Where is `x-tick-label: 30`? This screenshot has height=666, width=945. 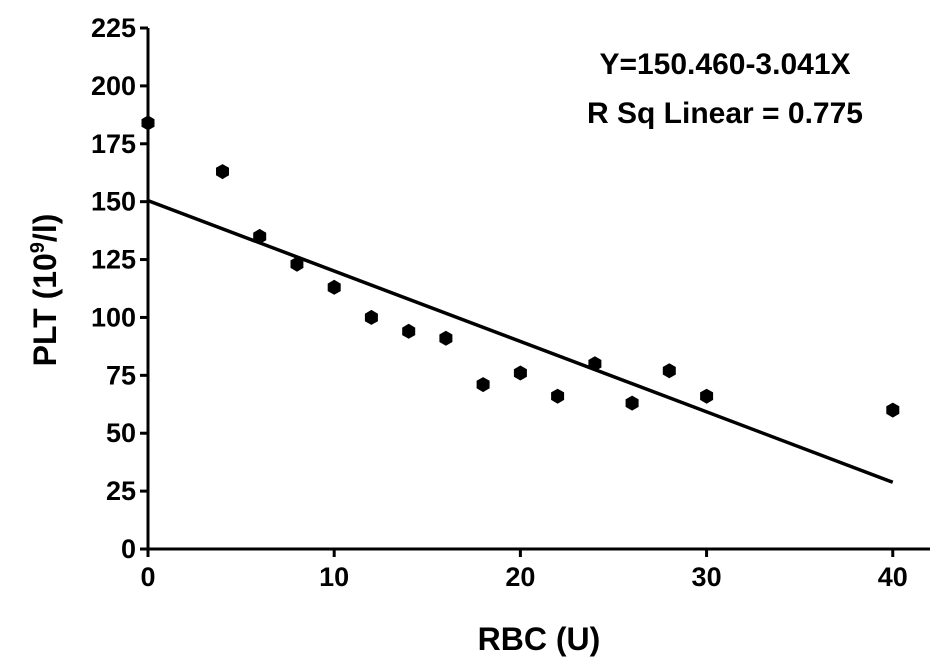 x-tick-label: 30 is located at coordinates (707, 577).